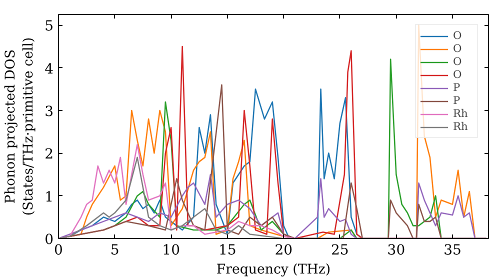  What do you see at coordinates (49, 197) in the screenshot?
I see `y-tick-label: 1` at bounding box center [49, 197].